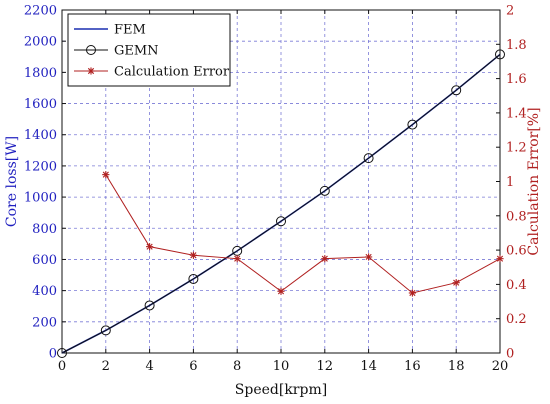 This screenshot has width=550, height=404. What do you see at coordinates (510, 354) in the screenshot?
I see `y-right-tick-label: 0` at bounding box center [510, 354].